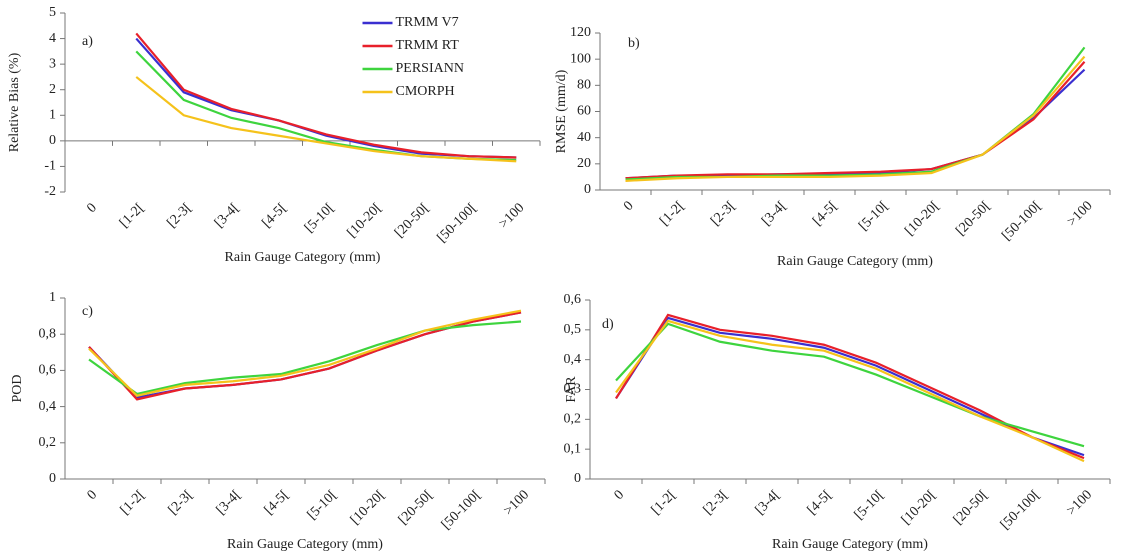 This screenshot has height=555, width=1122. I want to click on legend-label: TRMM V7, so click(427, 22).